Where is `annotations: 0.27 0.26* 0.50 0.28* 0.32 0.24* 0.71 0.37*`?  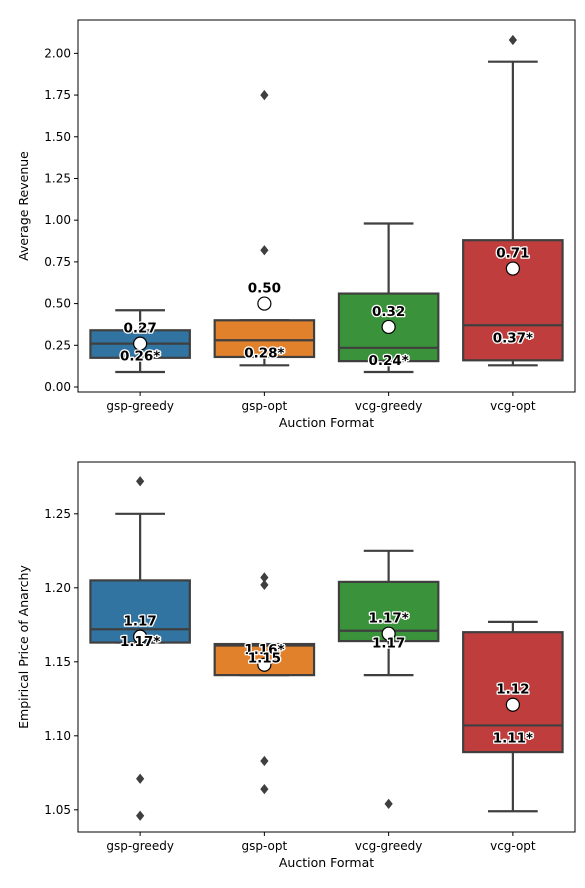
annotations: 0.27 0.26* 0.50 0.28* 0.32 0.24* 0.71 0.37* is located at coordinates (327, 307).